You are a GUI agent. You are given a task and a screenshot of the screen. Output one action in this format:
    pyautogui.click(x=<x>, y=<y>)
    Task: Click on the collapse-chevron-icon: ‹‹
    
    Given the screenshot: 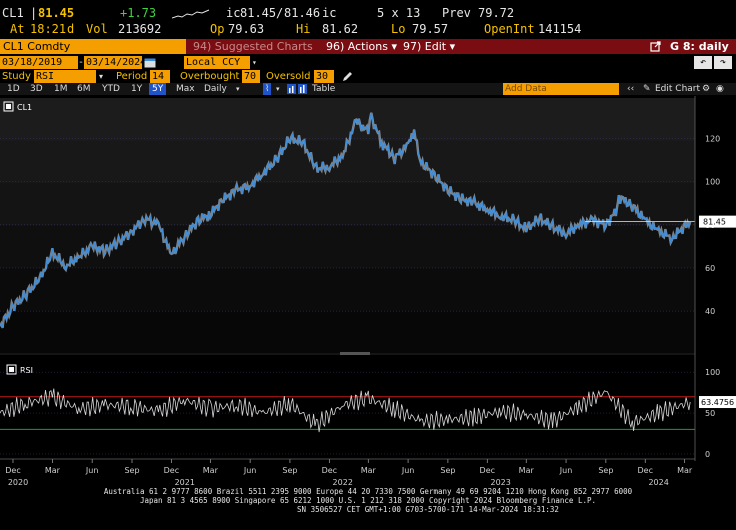 What is the action you would take?
    pyautogui.click(x=631, y=89)
    